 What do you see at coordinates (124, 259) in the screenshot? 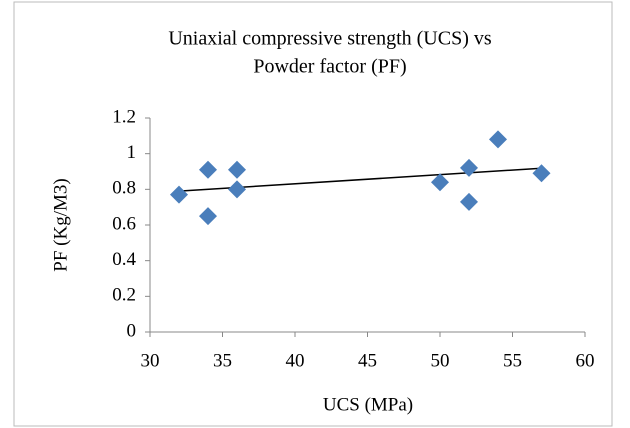
I see `y-tick-label: 0.4` at bounding box center [124, 259].